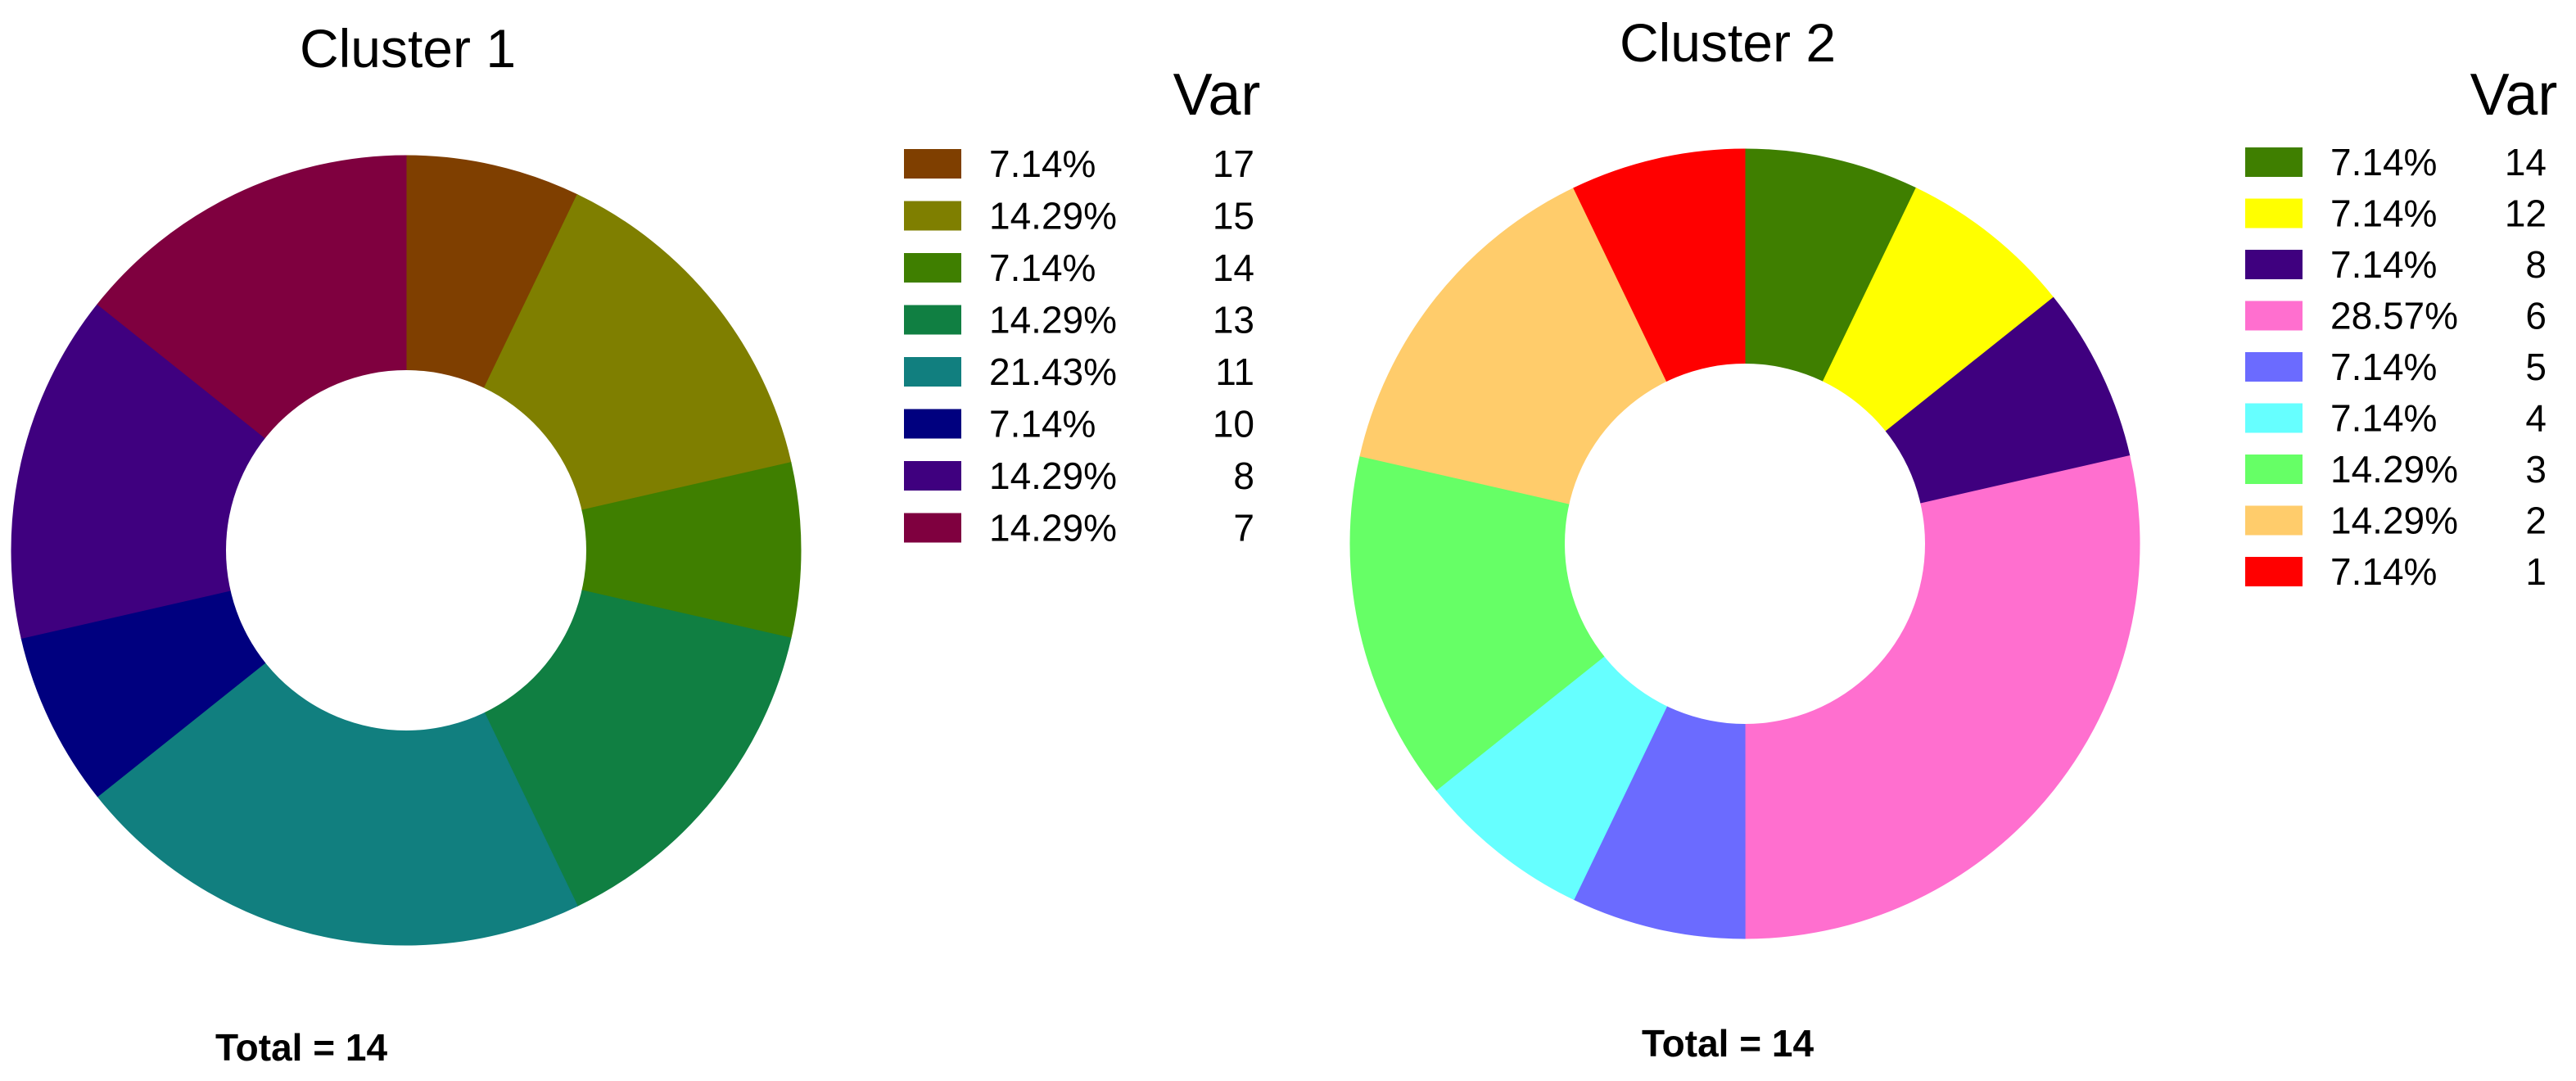 Image resolution: width=2576 pixels, height=1081 pixels. I want to click on cluster-2-legend-var-2: 2, so click(2536, 521).